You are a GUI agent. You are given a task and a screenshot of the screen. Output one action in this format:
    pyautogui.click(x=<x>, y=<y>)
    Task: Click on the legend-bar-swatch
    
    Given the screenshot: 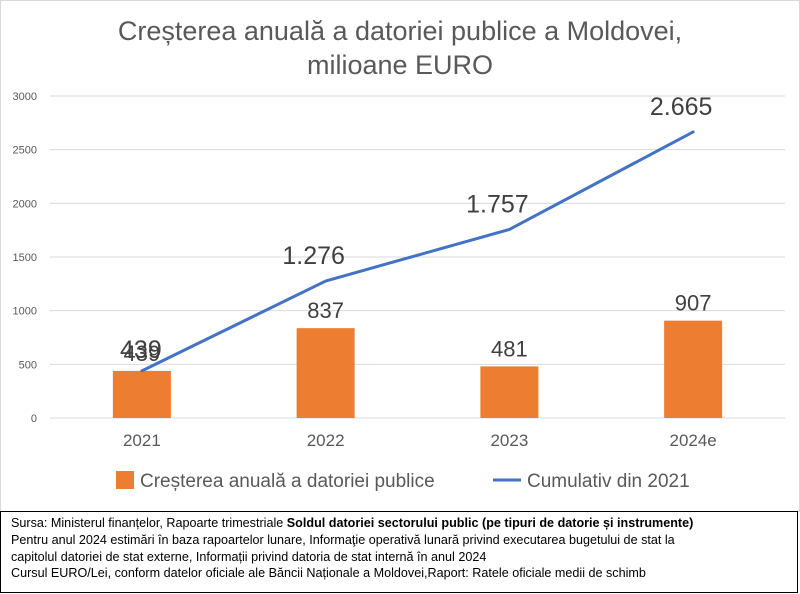 What is the action you would take?
    pyautogui.click(x=125, y=480)
    